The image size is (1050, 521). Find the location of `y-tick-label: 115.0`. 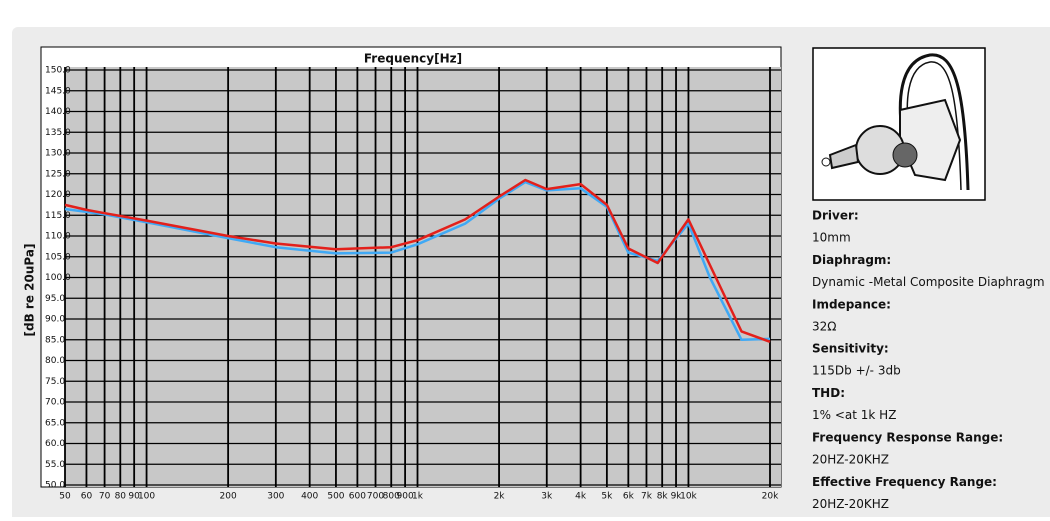

y-tick-label: 115.0 is located at coordinates (58, 216).